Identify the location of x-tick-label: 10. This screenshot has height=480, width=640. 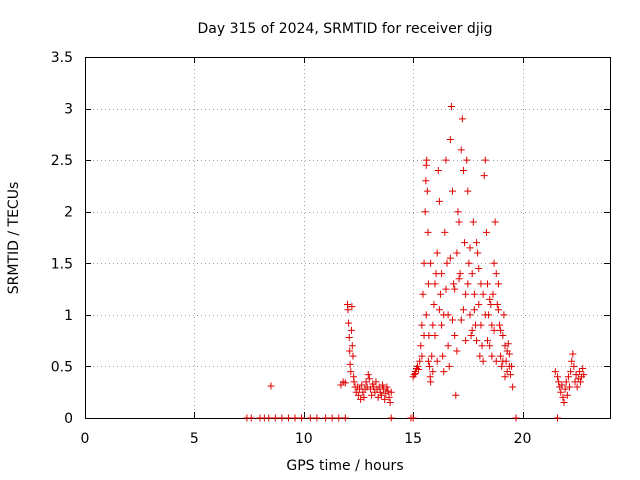
(304, 439).